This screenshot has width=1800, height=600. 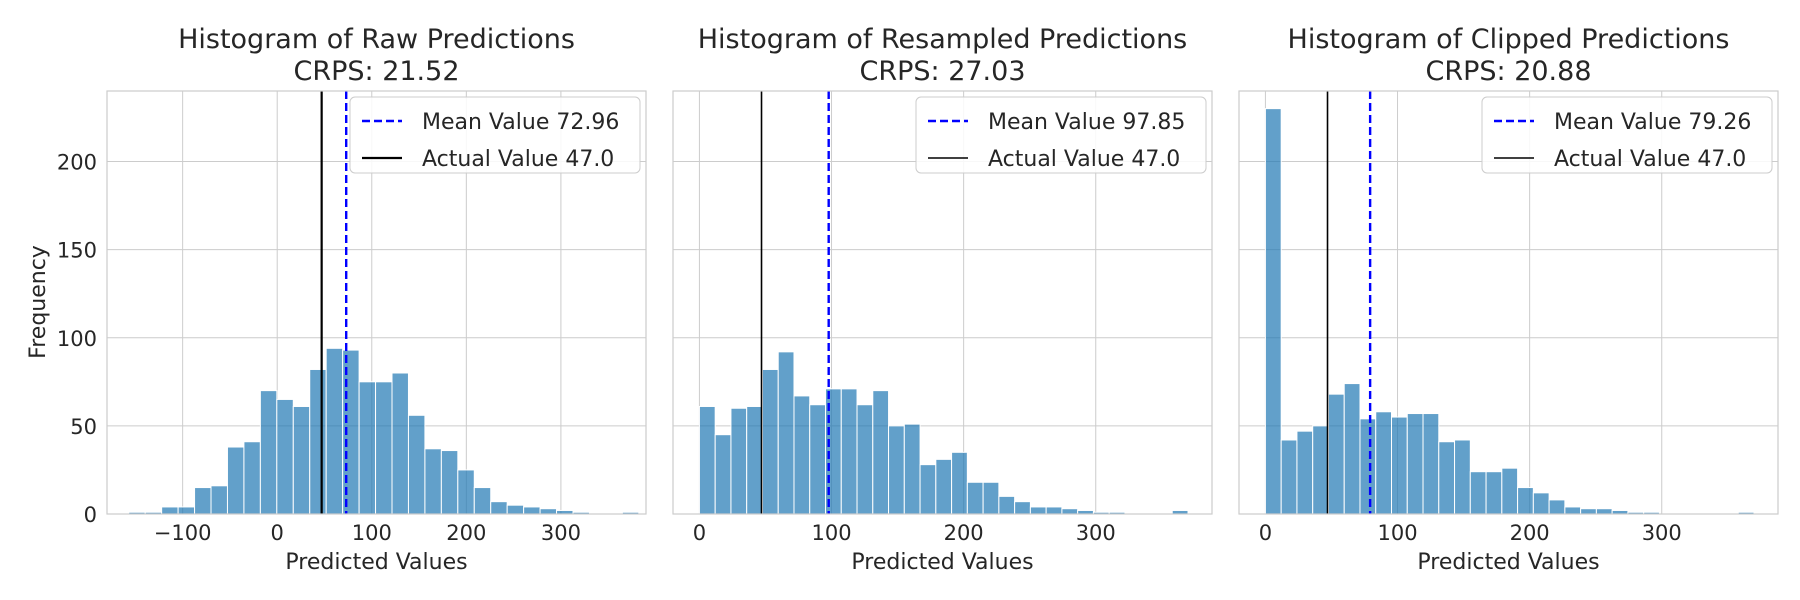 What do you see at coordinates (90, 515) in the screenshot?
I see `y-tick-label: 0` at bounding box center [90, 515].